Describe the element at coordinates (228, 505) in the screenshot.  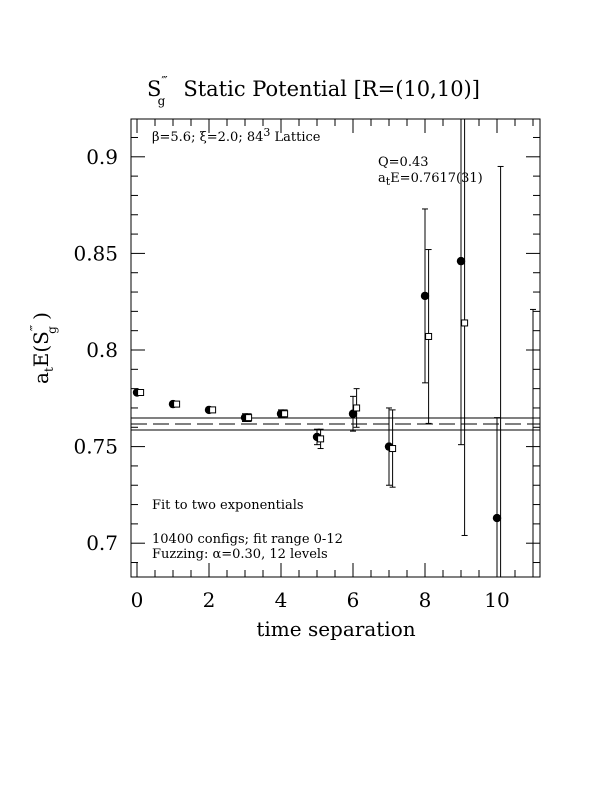
I see `fit-annotation: Fit to two exponentials` at that location.